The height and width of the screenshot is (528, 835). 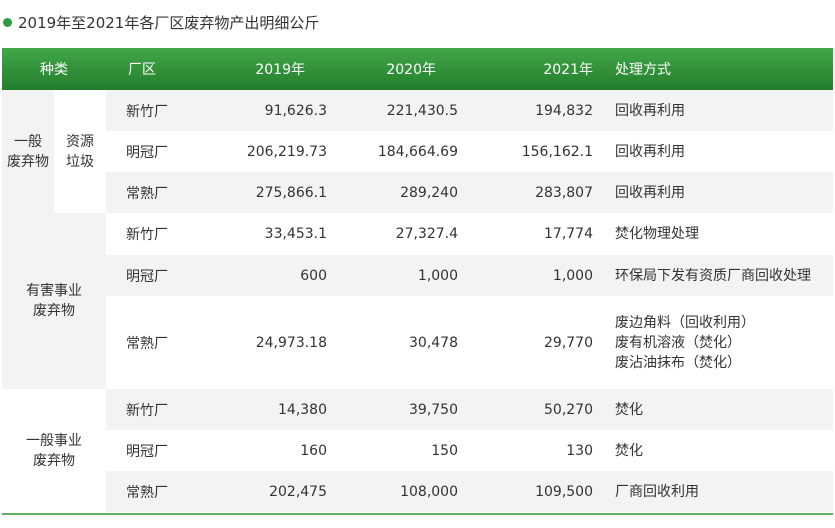 What do you see at coordinates (568, 342) in the screenshot?
I see `value-2021-cell: 29,770` at bounding box center [568, 342].